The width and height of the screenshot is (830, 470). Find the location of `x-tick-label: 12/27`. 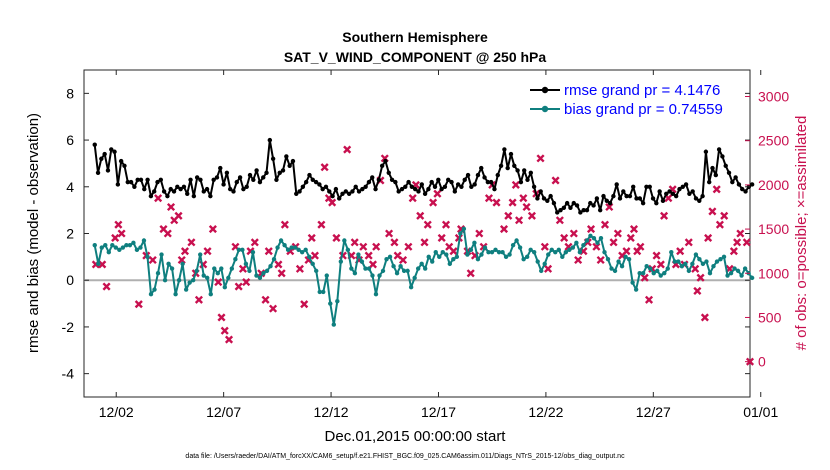

x-tick-label: 12/27 is located at coordinates (653, 412).